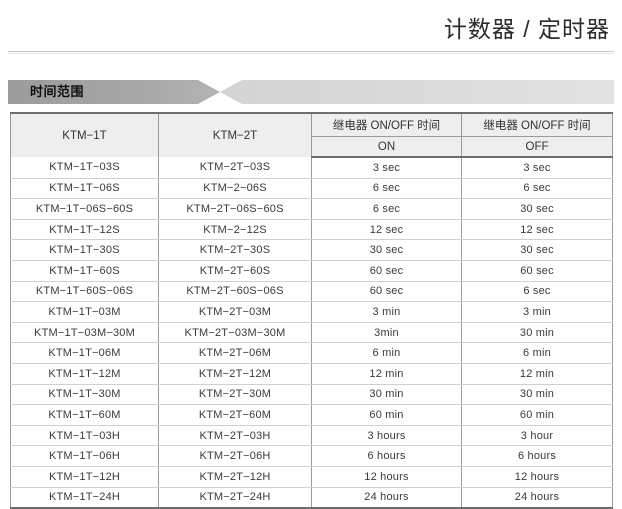  What do you see at coordinates (537, 374) in the screenshot?
I see `cell-off: 12 min` at bounding box center [537, 374].